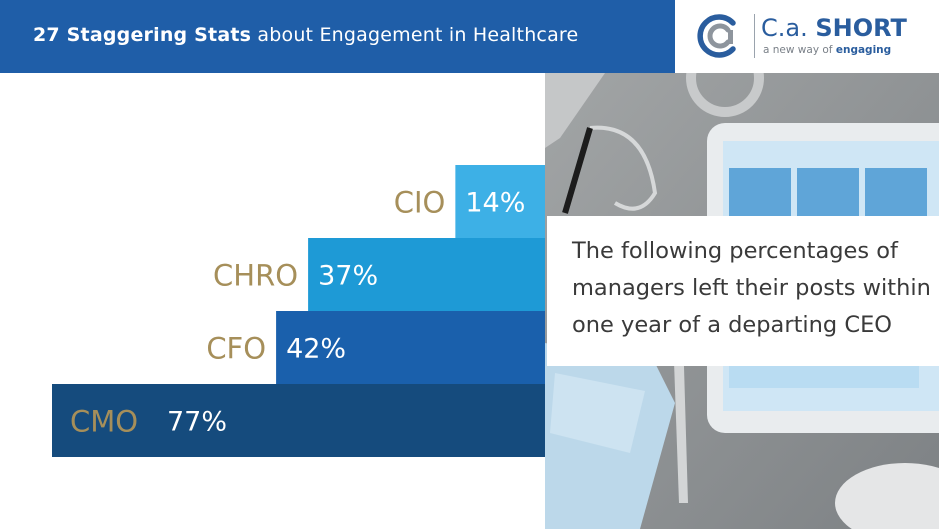  What do you see at coordinates (754, 36) in the screenshot?
I see `logo-divider` at bounding box center [754, 36].